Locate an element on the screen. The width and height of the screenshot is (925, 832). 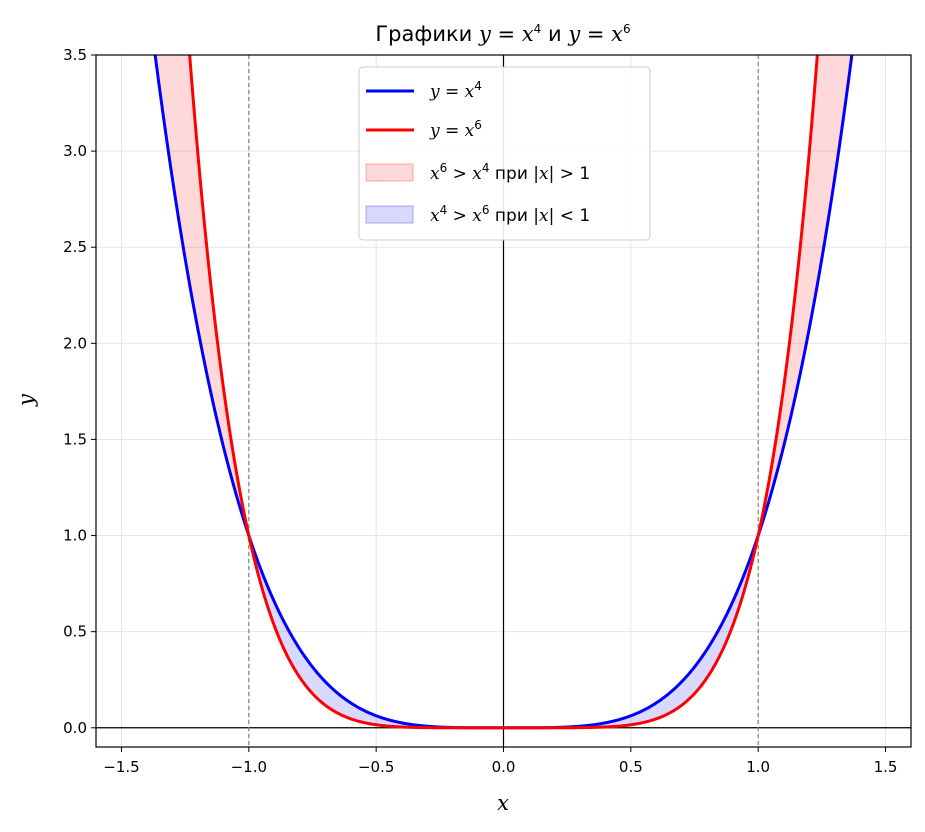
x-tick-label: 0.0 is located at coordinates (504, 767).